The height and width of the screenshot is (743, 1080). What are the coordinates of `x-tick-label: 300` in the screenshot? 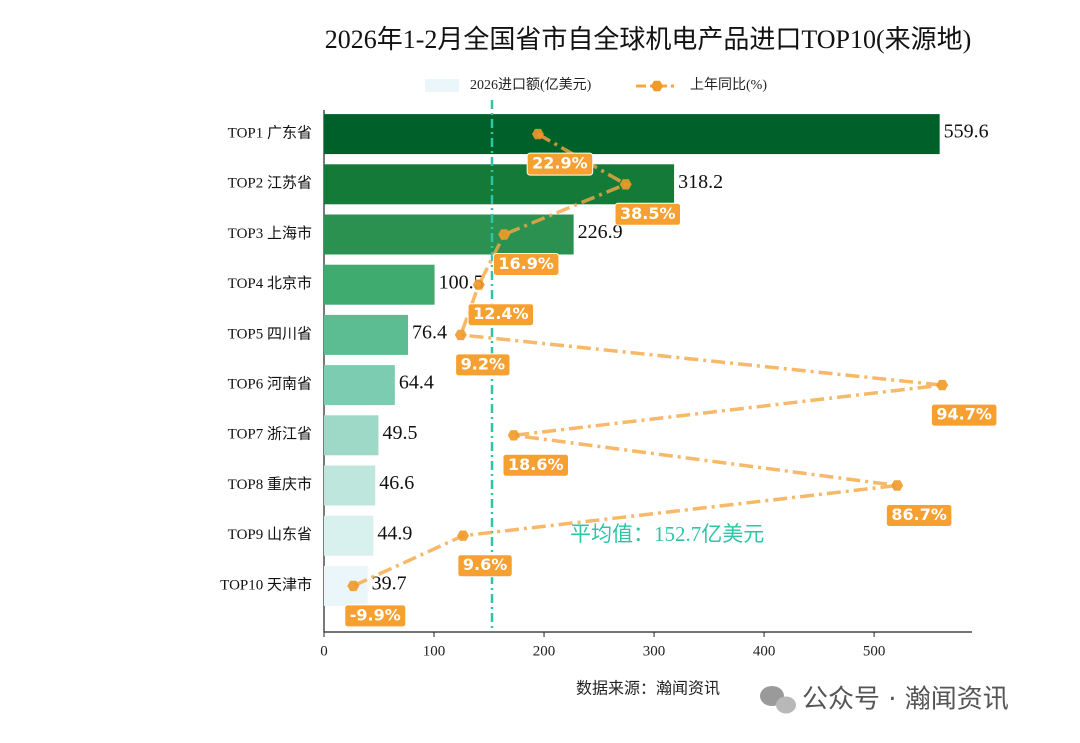 It's located at (654, 651).